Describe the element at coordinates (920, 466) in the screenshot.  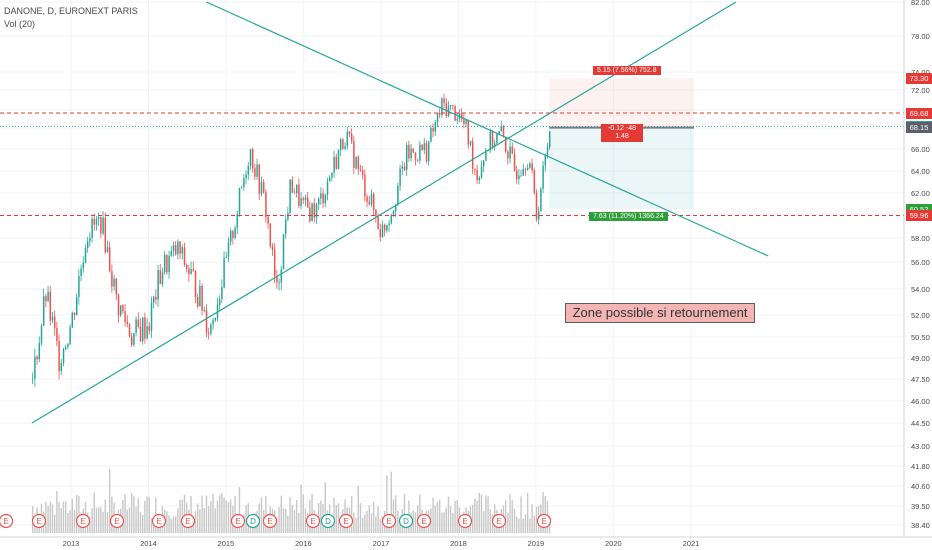
I see `y-tick-label: 41.80` at that location.